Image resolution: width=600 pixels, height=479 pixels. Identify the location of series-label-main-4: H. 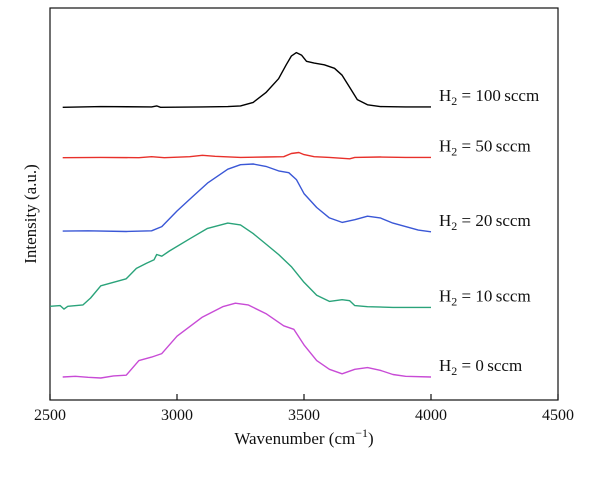
(445, 365).